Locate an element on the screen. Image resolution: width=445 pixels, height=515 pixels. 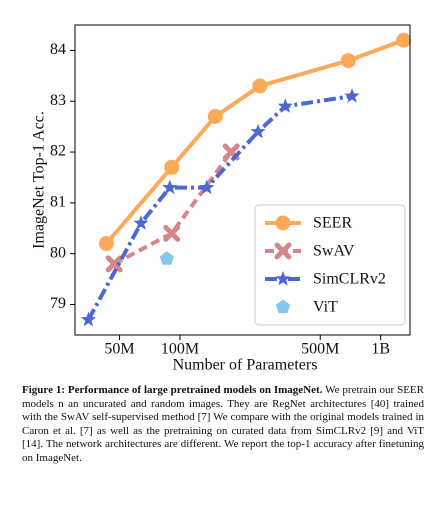
y-axis-label: ImageNet Top-1 Acc. is located at coordinates (39, 180).